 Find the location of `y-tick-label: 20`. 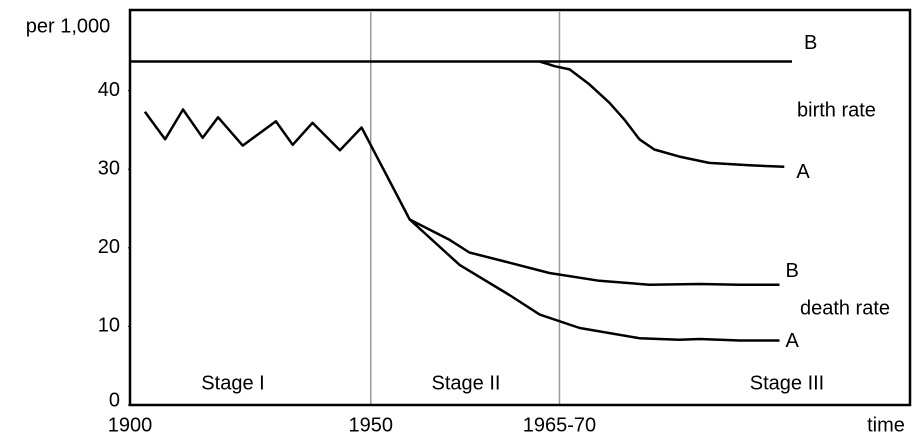

y-tick-label: 20 is located at coordinates (109, 247).